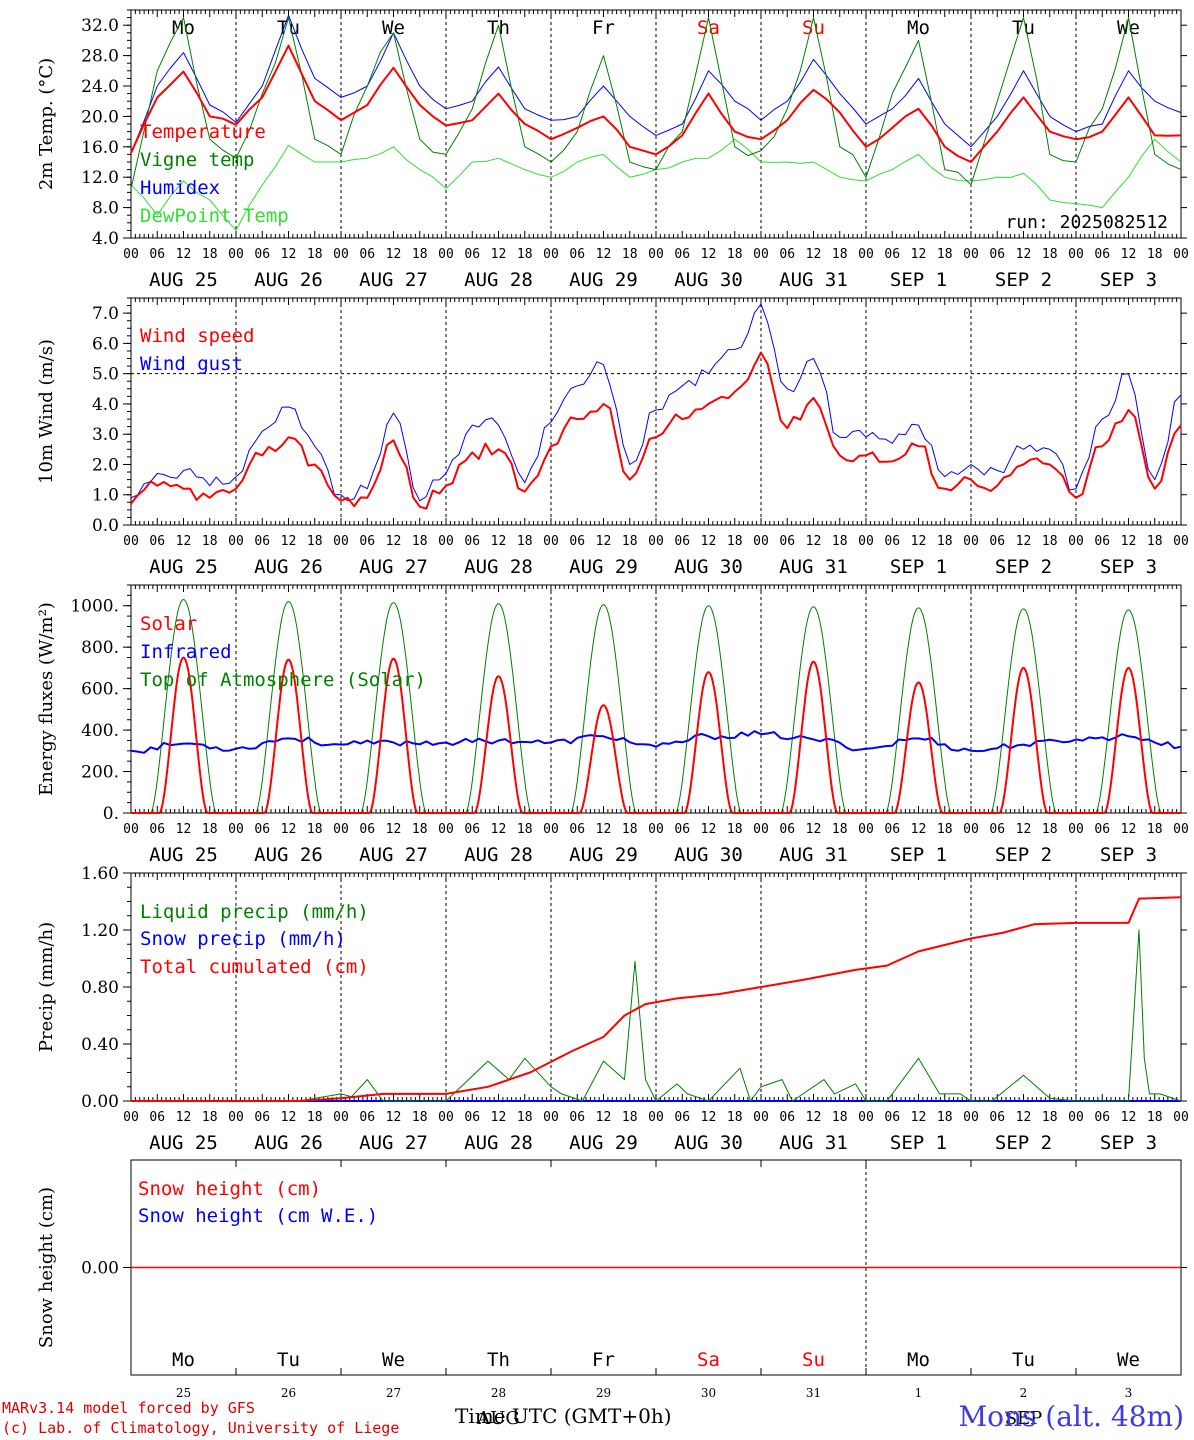 The width and height of the screenshot is (1194, 1440). Describe the element at coordinates (498, 28) in the screenshot. I see `day-label: Th` at that location.